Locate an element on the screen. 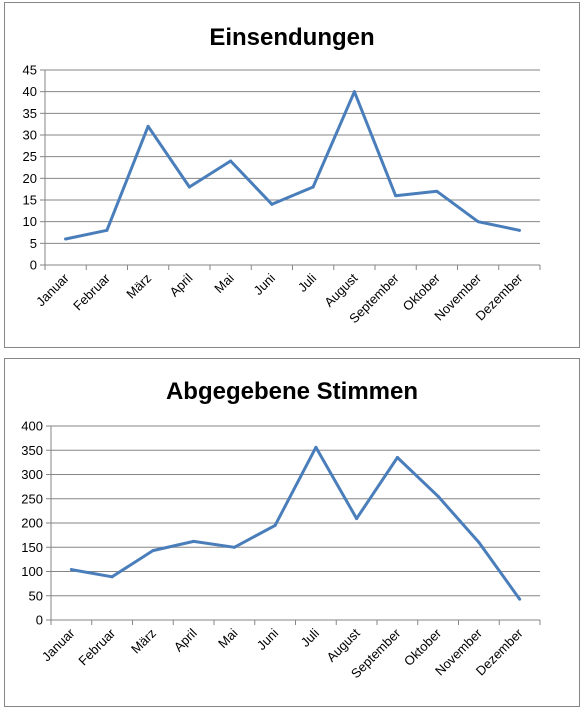  y-tick-label: 20 is located at coordinates (30, 178).